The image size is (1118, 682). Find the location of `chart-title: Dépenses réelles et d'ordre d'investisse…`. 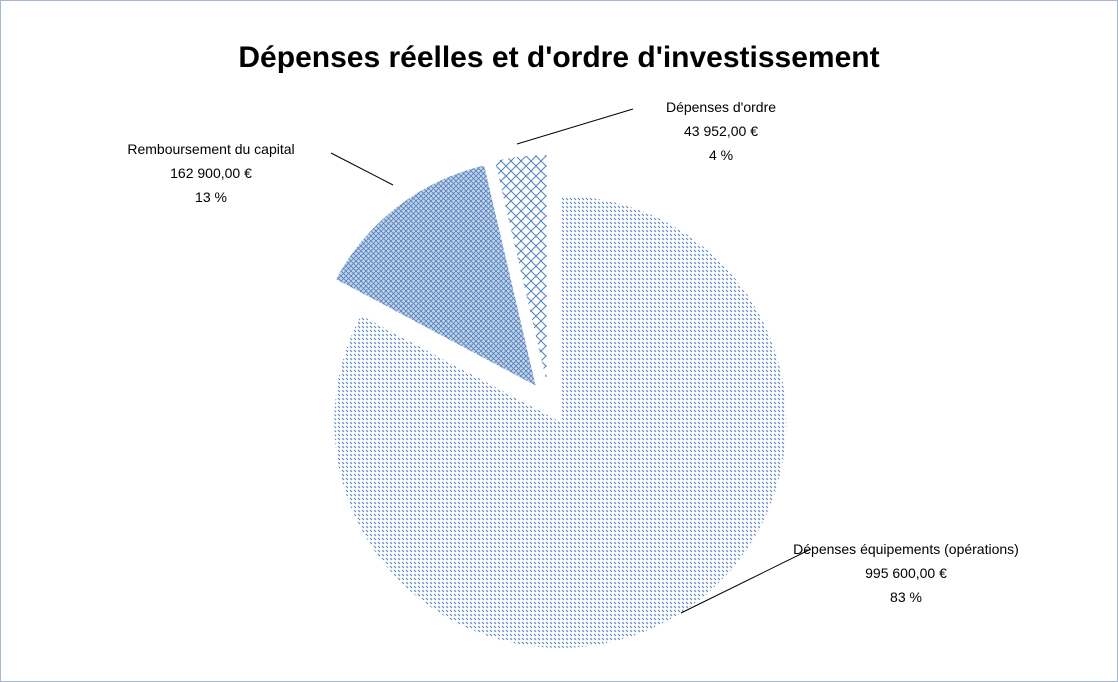

chart-title: Dépenses réelles et d'ordre d'investisse… is located at coordinates (559, 57).